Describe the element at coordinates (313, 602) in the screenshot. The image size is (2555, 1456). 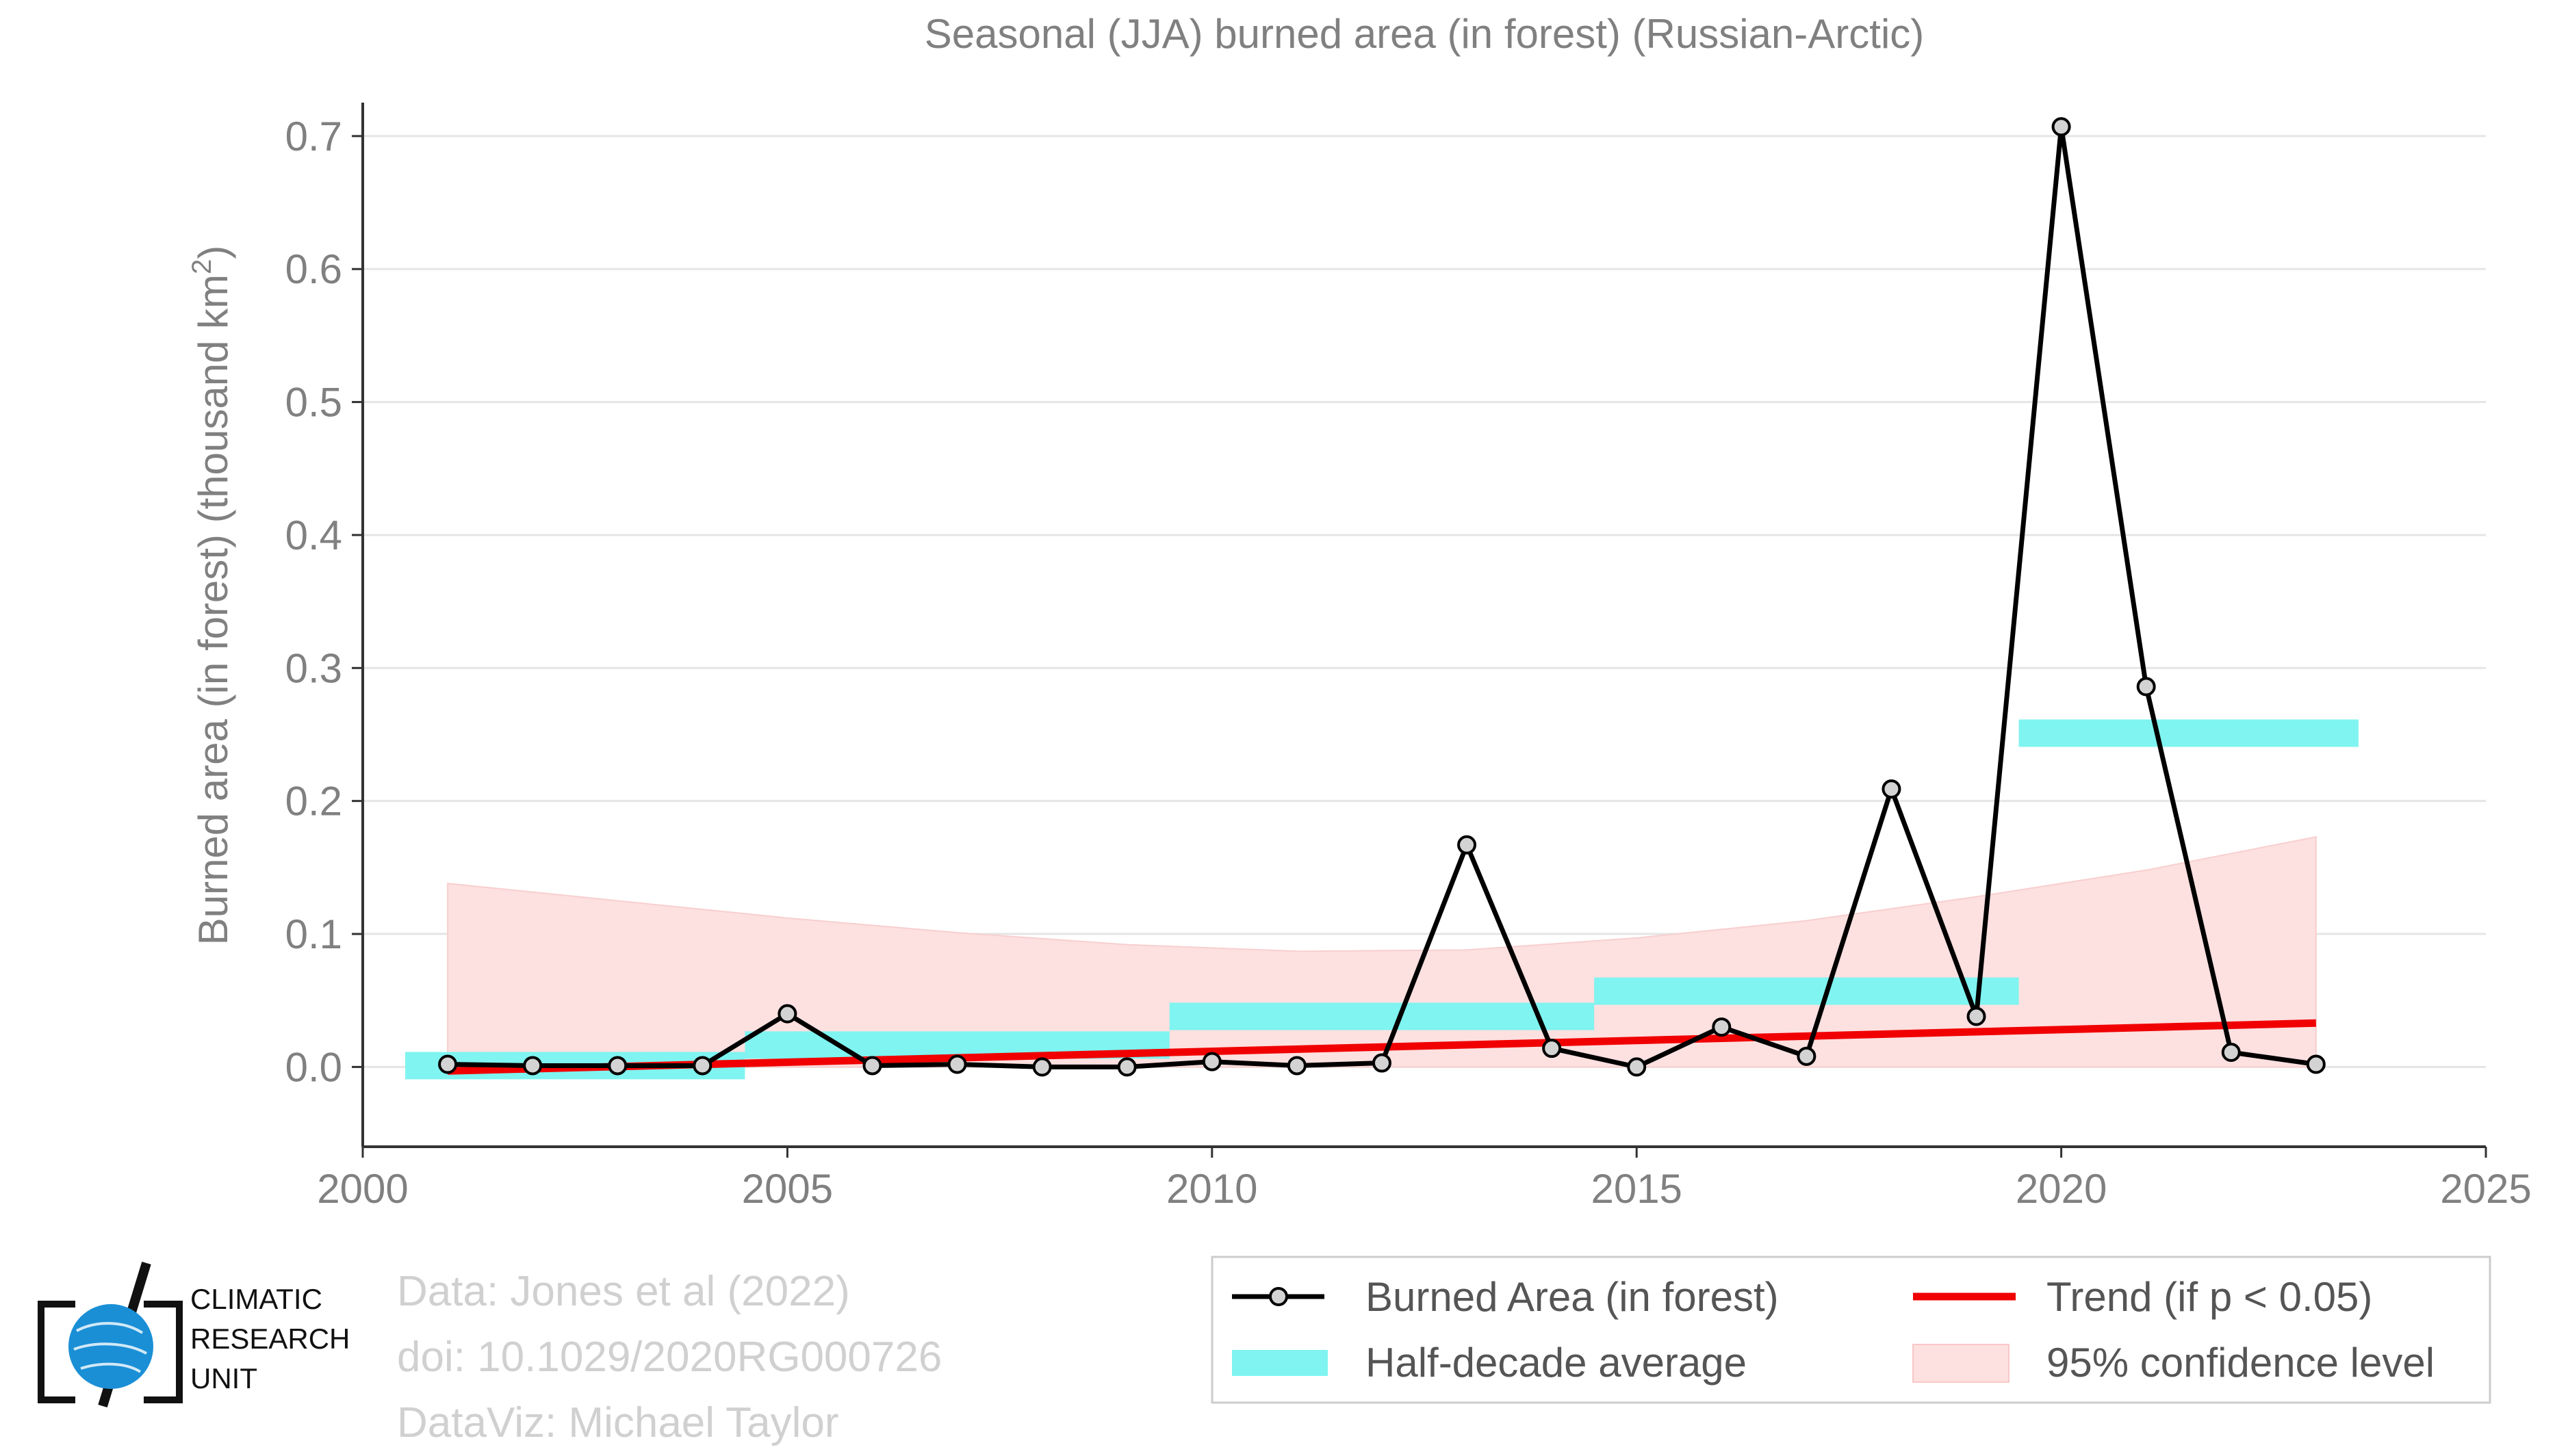
I see `y-tick-labels: 0.0 0.1 0.2 0.3 0.4 0.5 0.6 0.7` at that location.